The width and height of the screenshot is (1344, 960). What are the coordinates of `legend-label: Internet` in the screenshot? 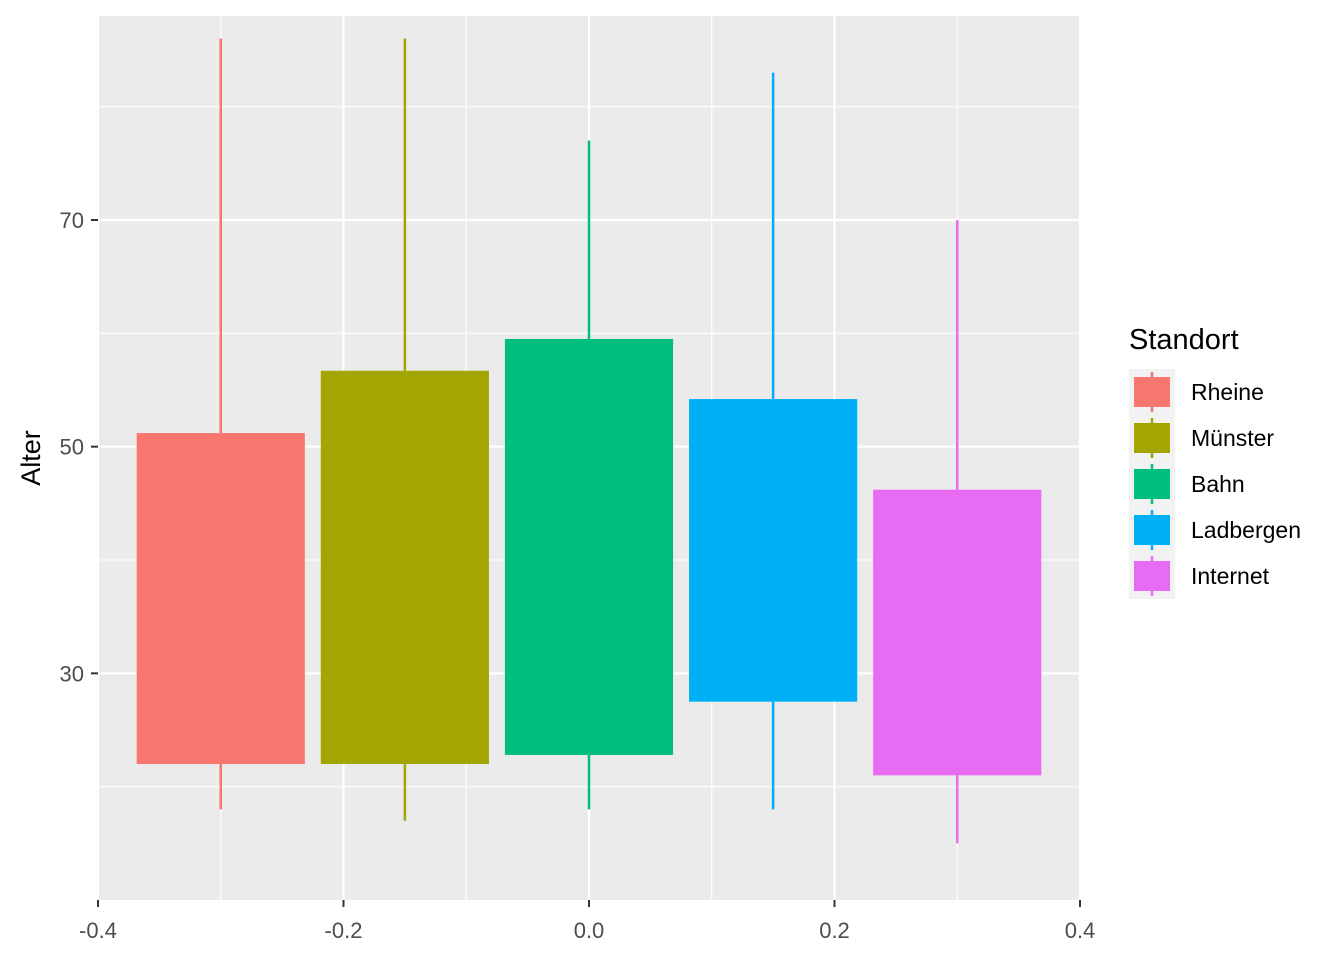 It's located at (1230, 576).